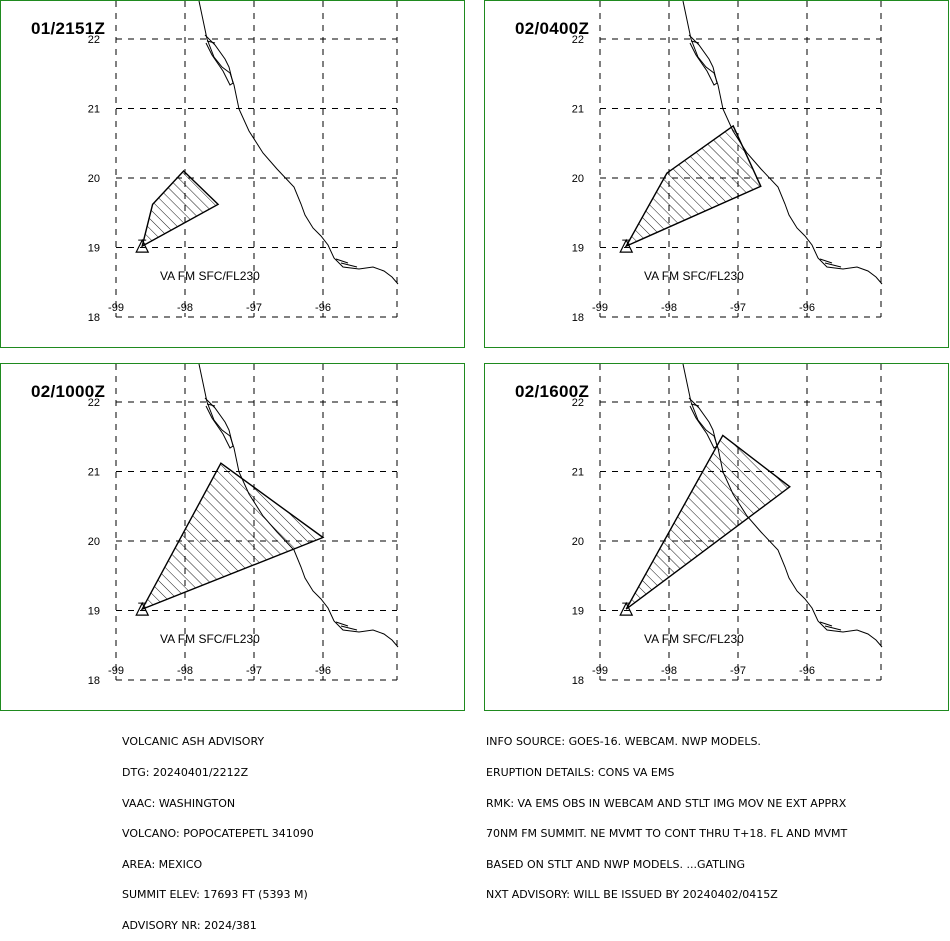 The width and height of the screenshot is (950, 941). I want to click on advisory-line: BASED ON STLT AND NWP MODELS. ...GATLING, so click(616, 864).